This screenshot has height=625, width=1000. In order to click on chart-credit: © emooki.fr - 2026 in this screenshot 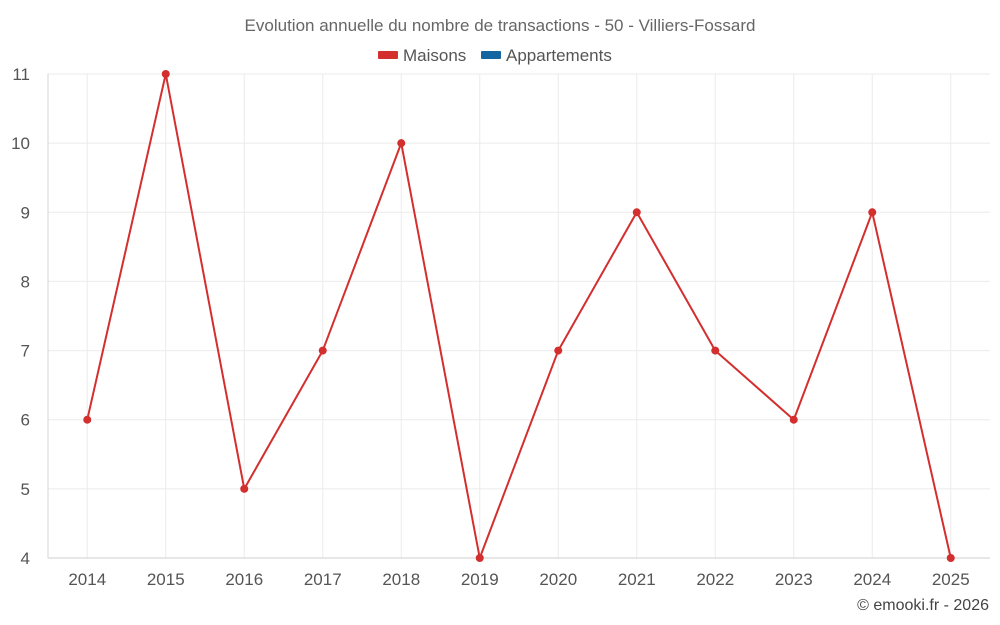, I will do `click(923, 605)`.